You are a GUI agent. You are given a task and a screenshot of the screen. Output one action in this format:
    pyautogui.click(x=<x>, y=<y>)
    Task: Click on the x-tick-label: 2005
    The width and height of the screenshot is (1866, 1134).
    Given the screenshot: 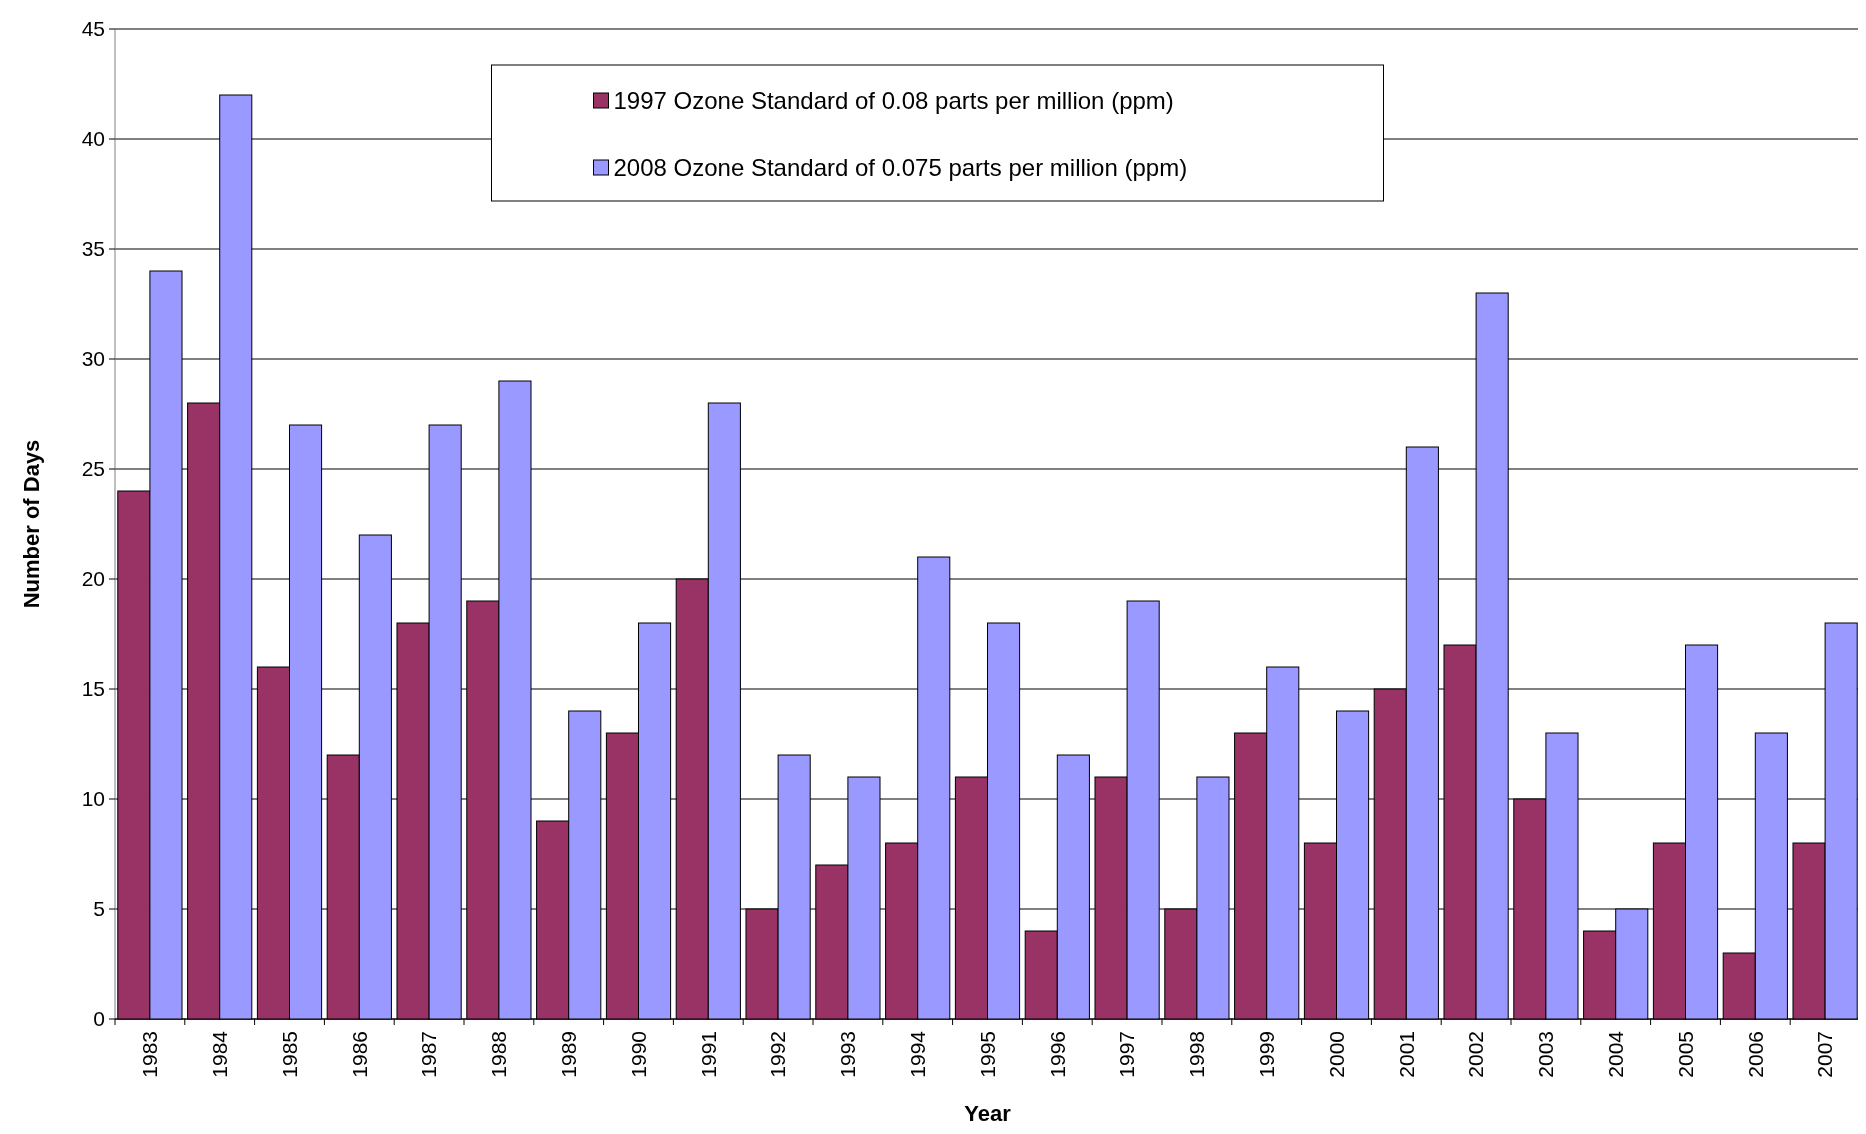 What is the action you would take?
    pyautogui.click(x=1685, y=1054)
    